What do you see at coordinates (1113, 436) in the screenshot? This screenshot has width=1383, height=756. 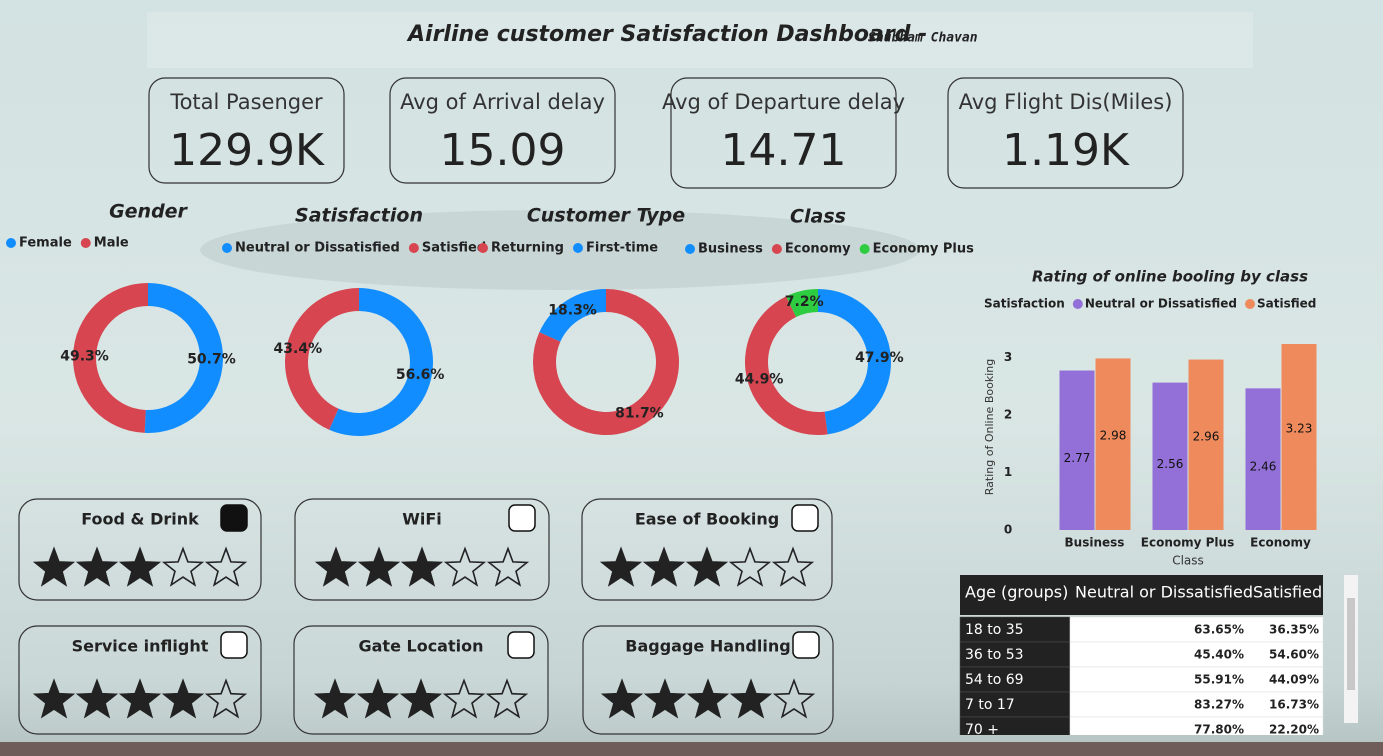 I see `data-label: 2.98` at bounding box center [1113, 436].